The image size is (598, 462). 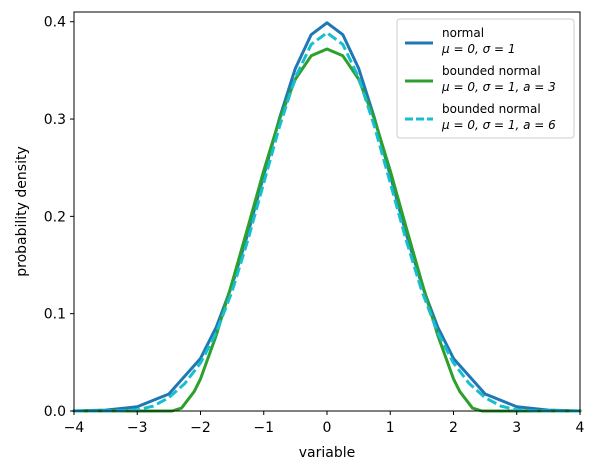 I want to click on legend-box, so click(x=485, y=78).